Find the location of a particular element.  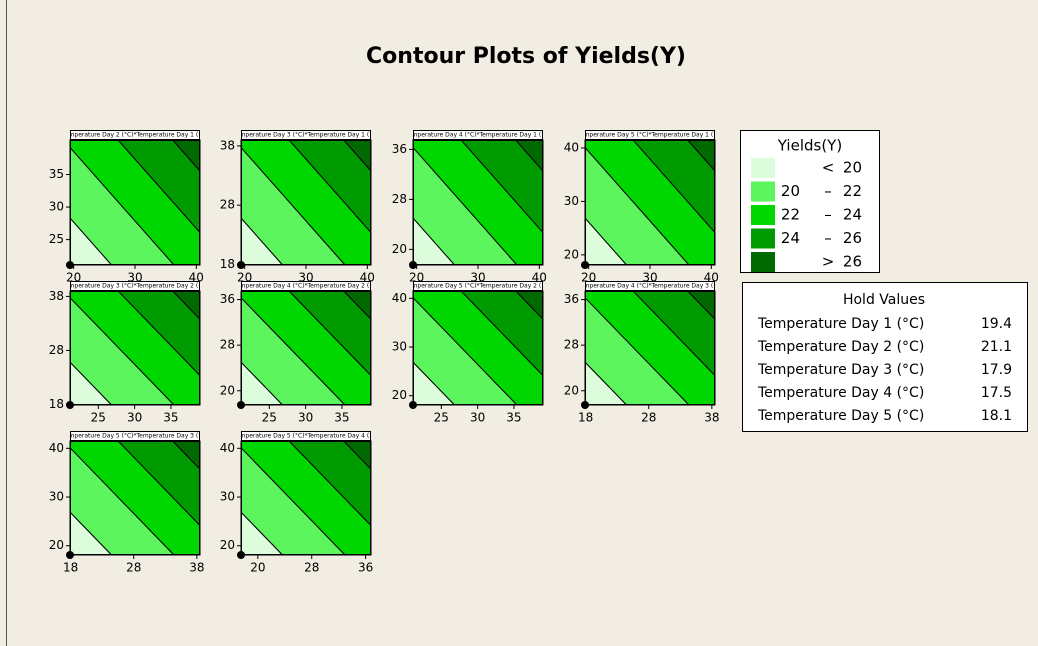

legend-op: < is located at coordinates (828, 168).